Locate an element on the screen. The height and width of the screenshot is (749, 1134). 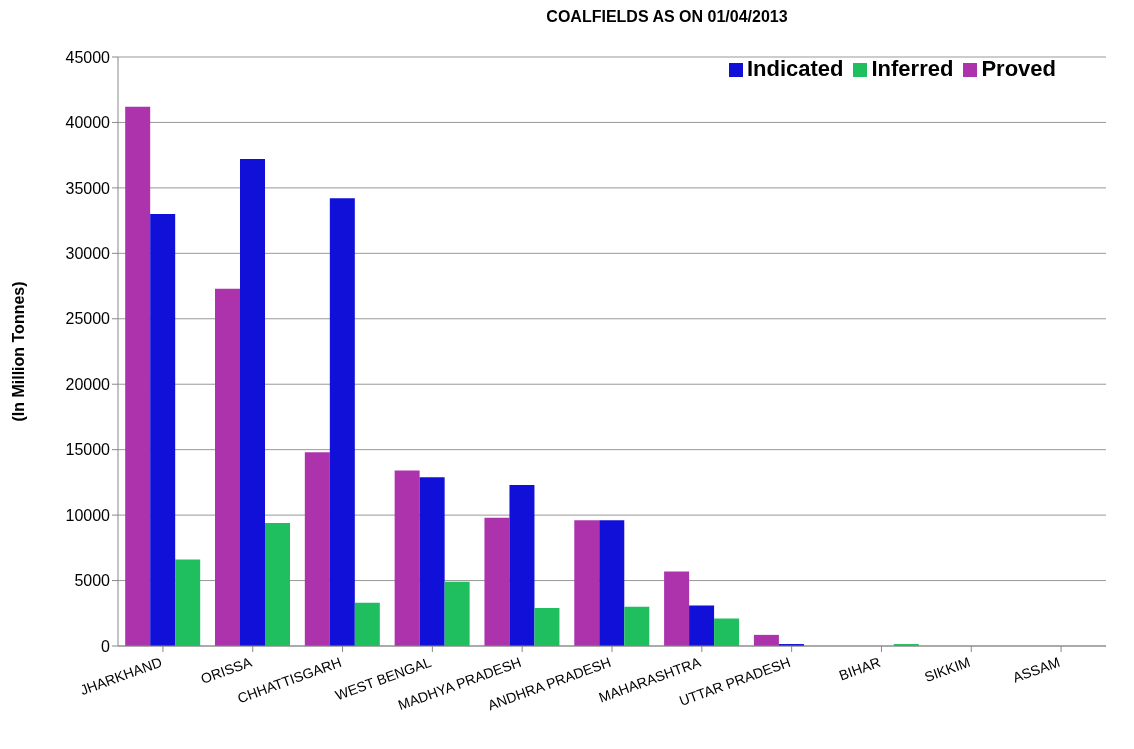
y-tick-label: 30000 is located at coordinates (88, 254).